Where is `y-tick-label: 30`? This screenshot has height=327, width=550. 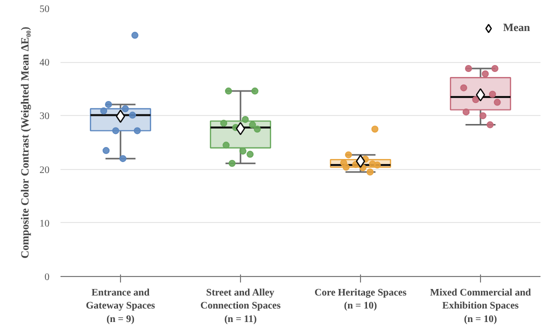
y-tick-label: 30 is located at coordinates (45, 116).